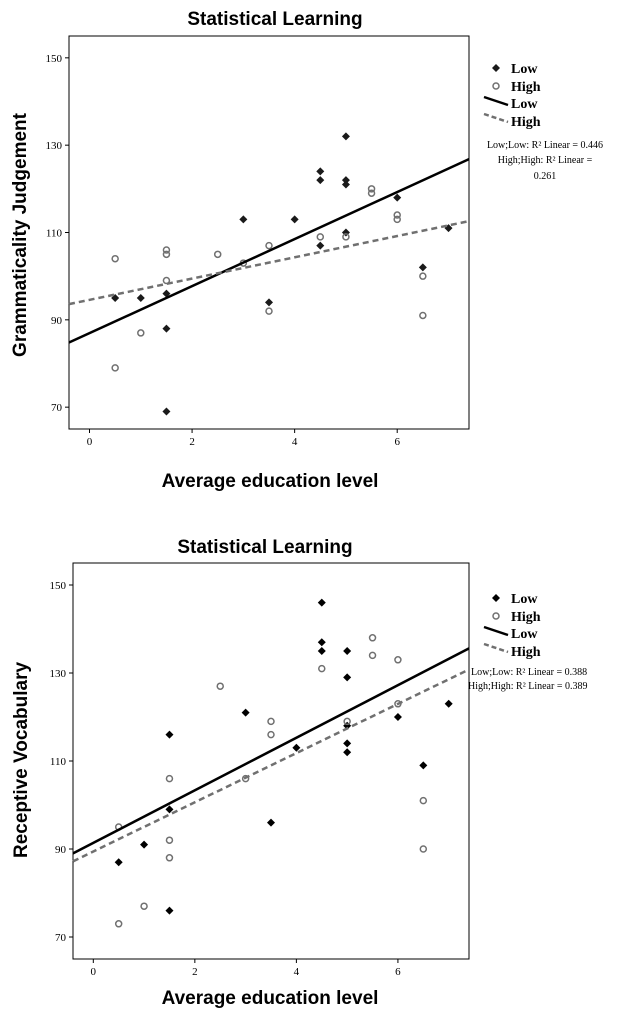 Image resolution: width=619 pixels, height=1009 pixels. What do you see at coordinates (57, 321) in the screenshot?
I see `y-tick-label: 90` at bounding box center [57, 321].